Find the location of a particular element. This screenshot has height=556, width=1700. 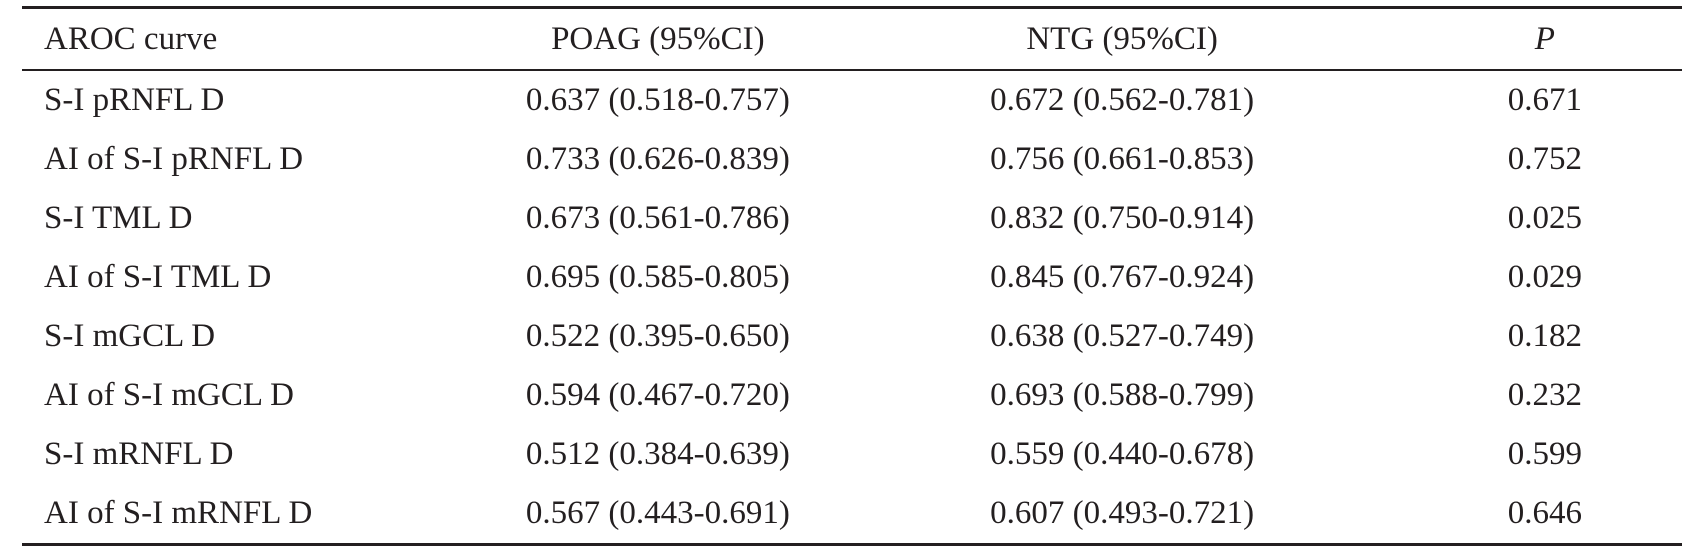

p-value: 0.752 is located at coordinates (1544, 159).